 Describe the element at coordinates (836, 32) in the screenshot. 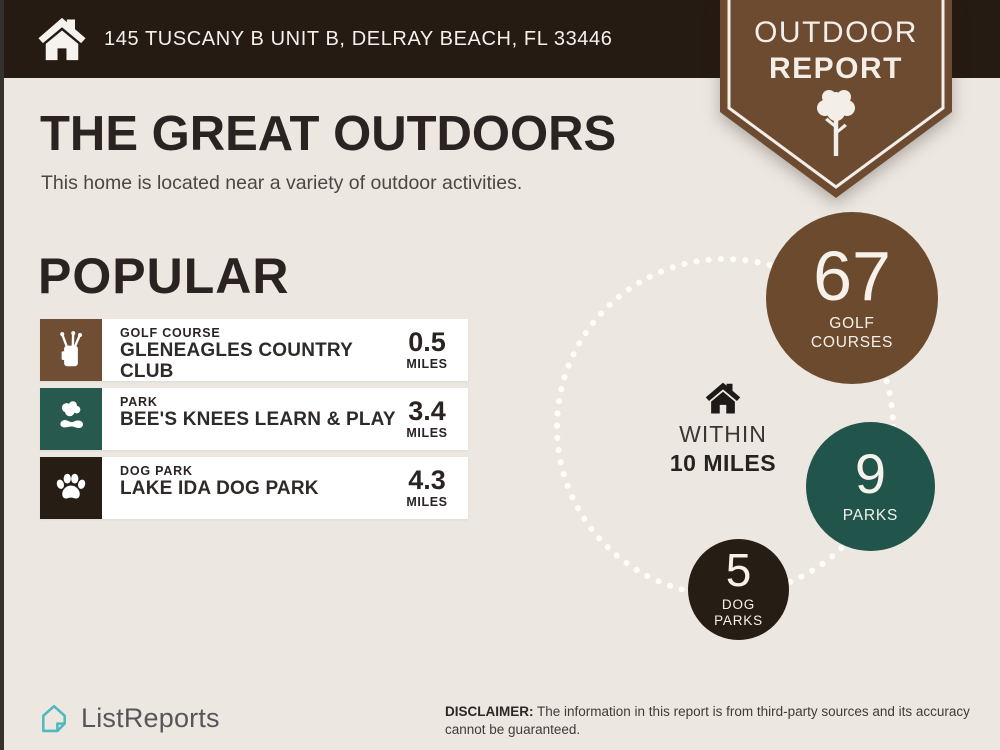

I see `badge-line1: OUTDOOR` at that location.